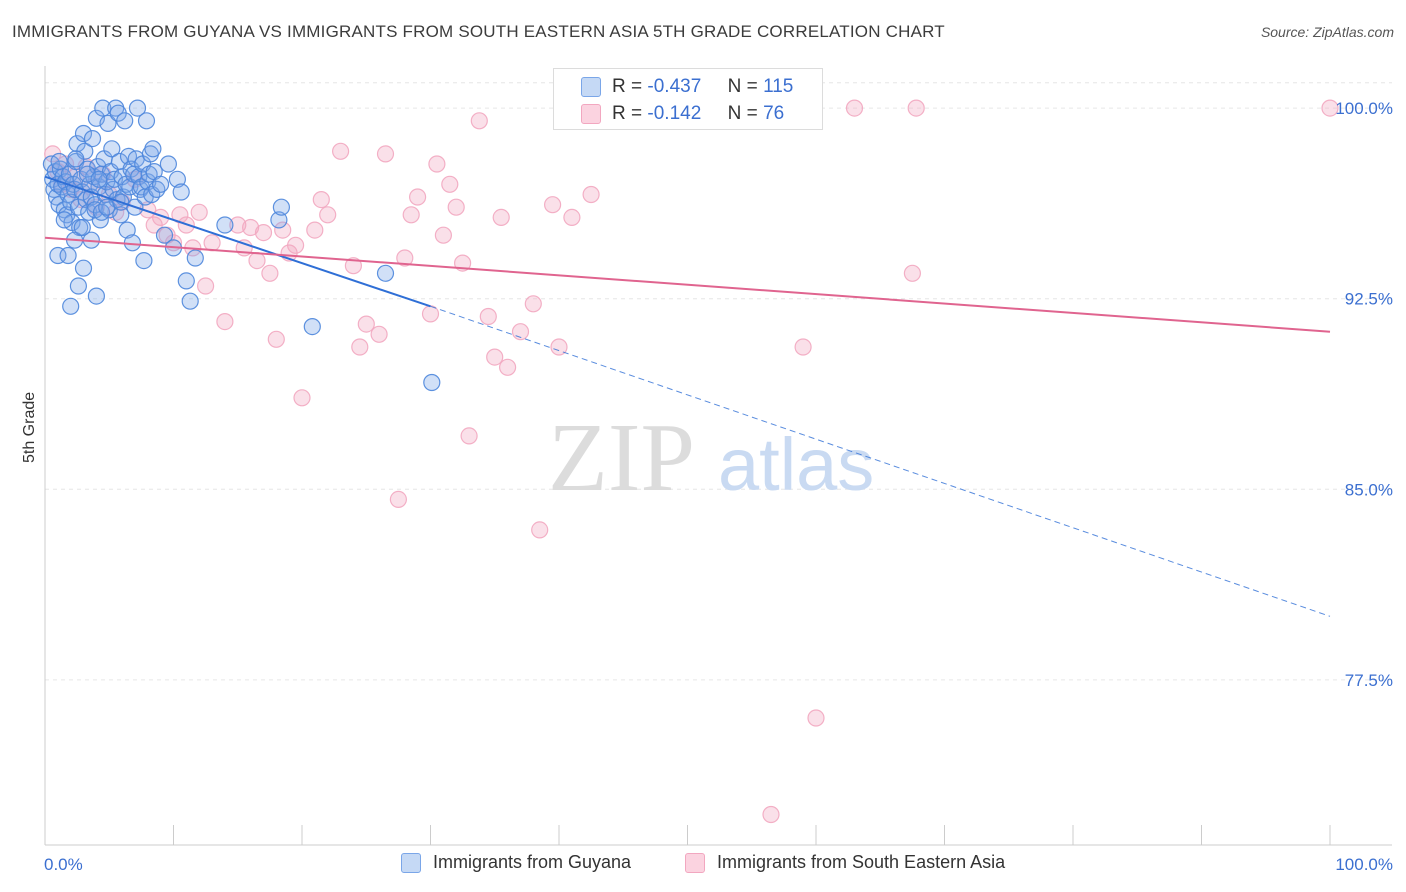 This screenshot has width=1406, height=892. Describe the element at coordinates (674, 113) in the screenshot. I see `r-value: -0.142` at that location.